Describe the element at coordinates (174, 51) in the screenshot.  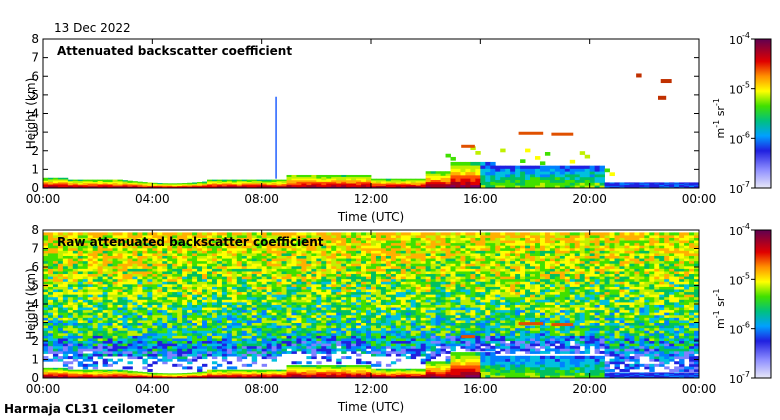
I see `chart-title: Attenuated backscatter coefficient` at that location.